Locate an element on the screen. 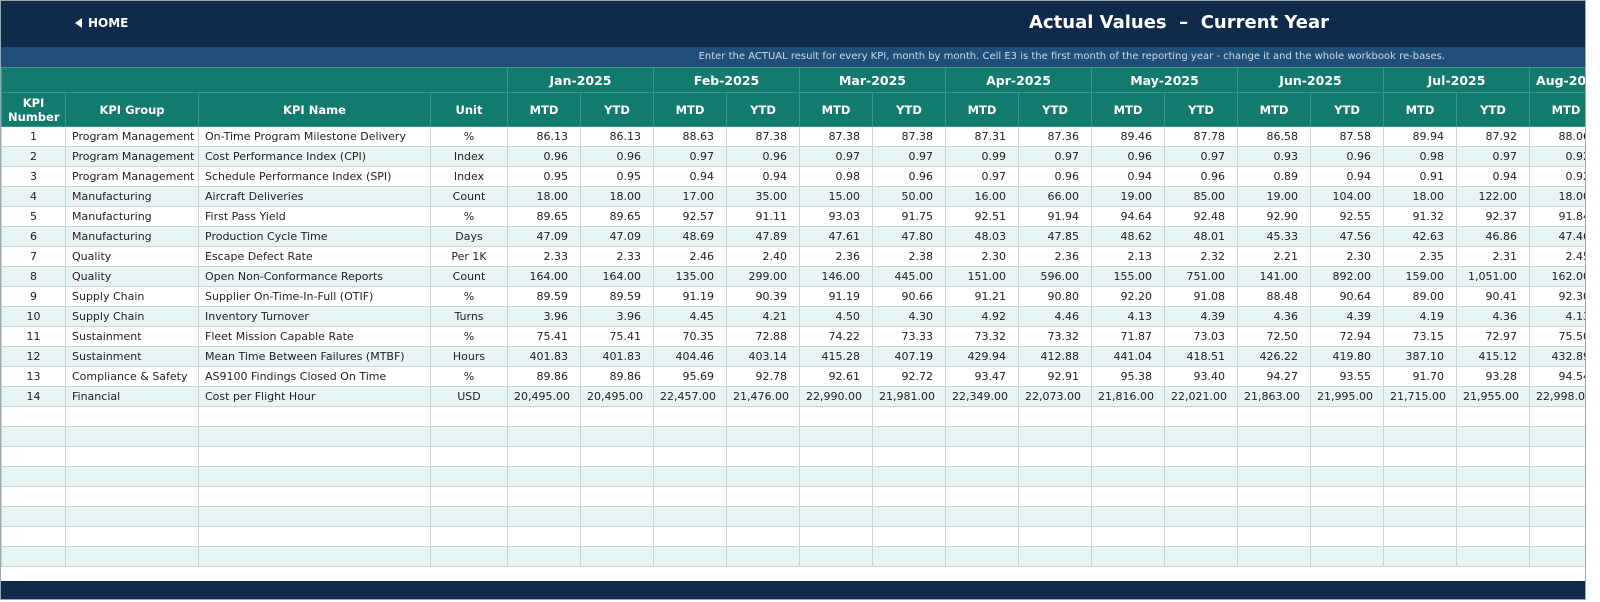 Image resolution: width=1600 pixels, height=602 pixels. value-cell: 415.28 is located at coordinates (836, 356).